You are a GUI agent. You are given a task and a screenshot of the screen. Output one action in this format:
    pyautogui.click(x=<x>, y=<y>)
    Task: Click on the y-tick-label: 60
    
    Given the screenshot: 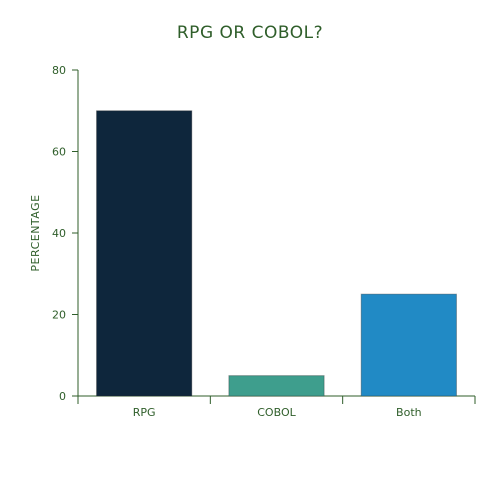 What is the action you would take?
    pyautogui.click(x=59, y=152)
    